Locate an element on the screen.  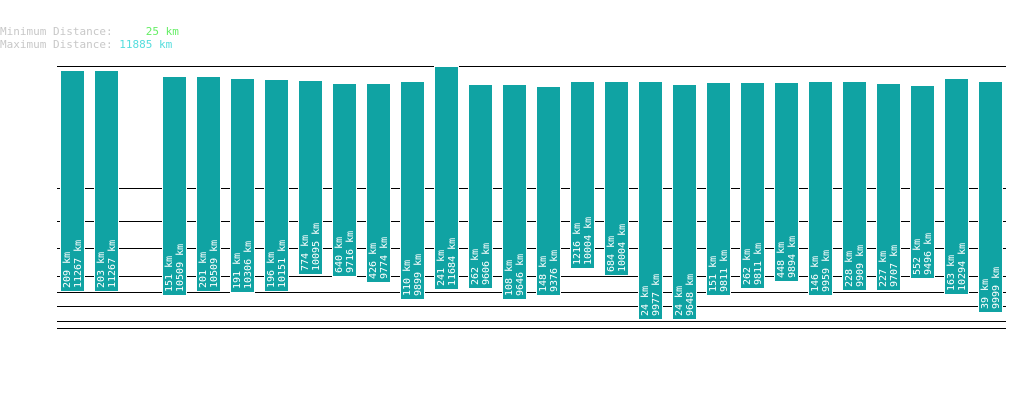
max-distance-row: Maximum Distance: 11885 km is located at coordinates (89, 44).